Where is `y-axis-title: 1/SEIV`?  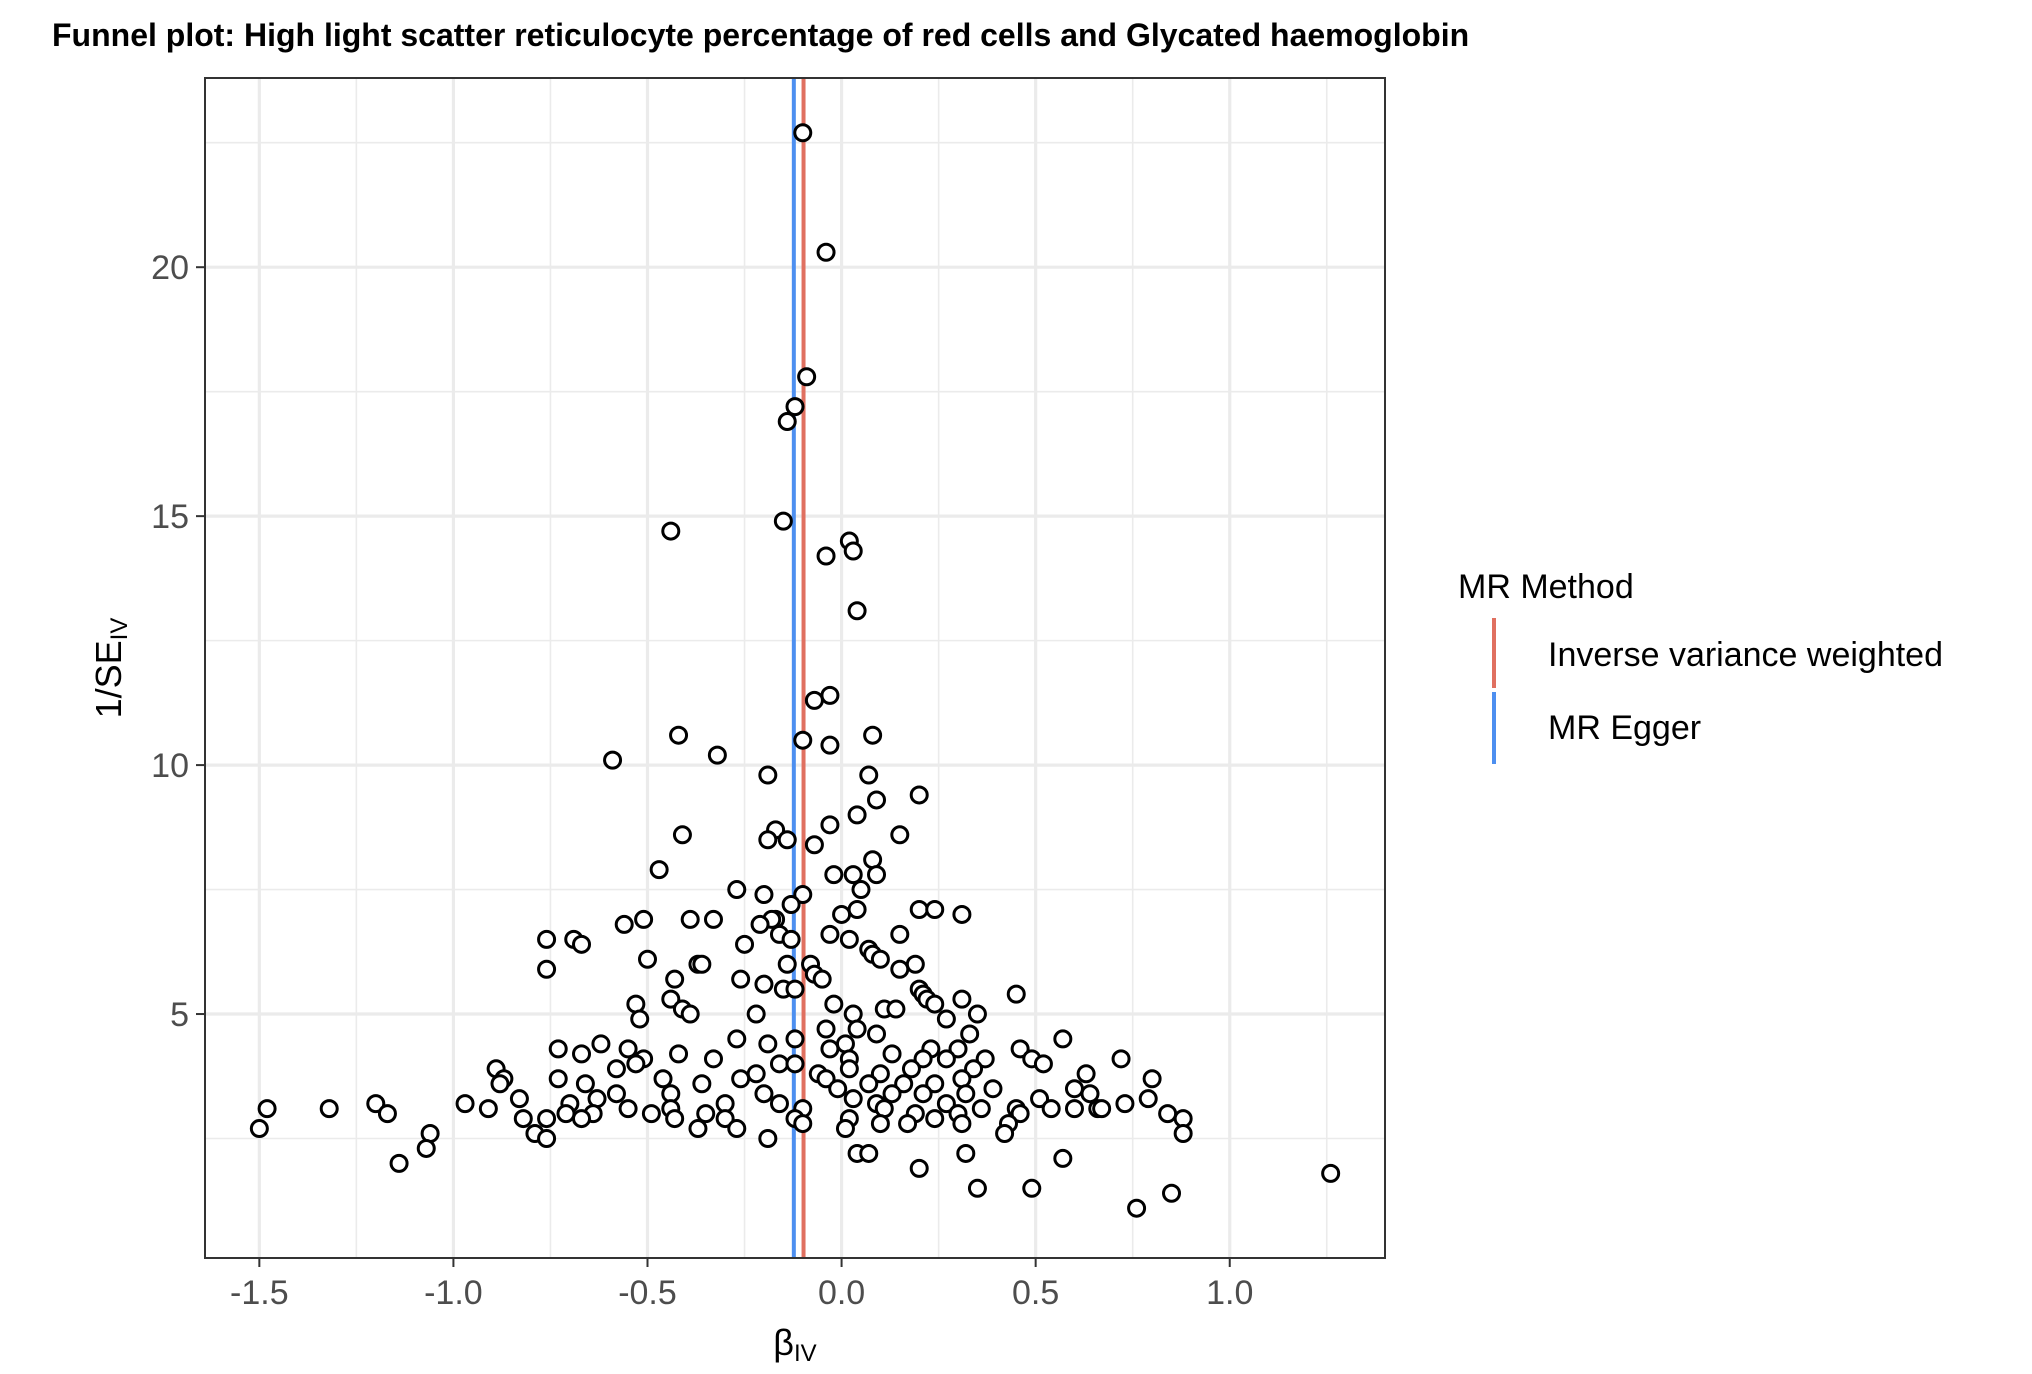
y-axis-title: 1/SEIV is located at coordinates (110, 668).